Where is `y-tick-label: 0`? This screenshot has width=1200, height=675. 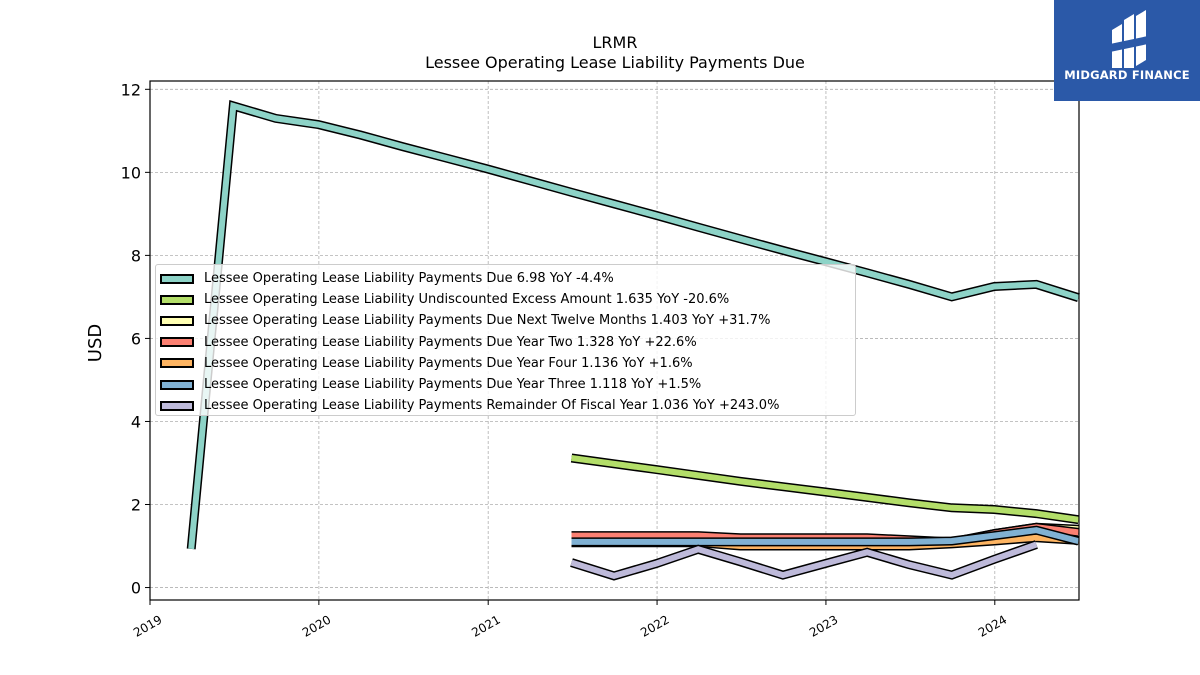
y-tick-label: 0 is located at coordinates (136, 588).